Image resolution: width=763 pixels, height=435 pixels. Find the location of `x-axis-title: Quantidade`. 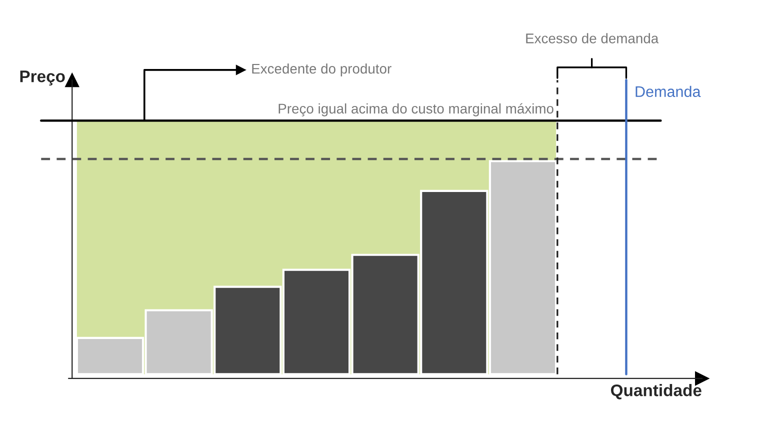

x-axis-title: Quantidade is located at coordinates (656, 392).